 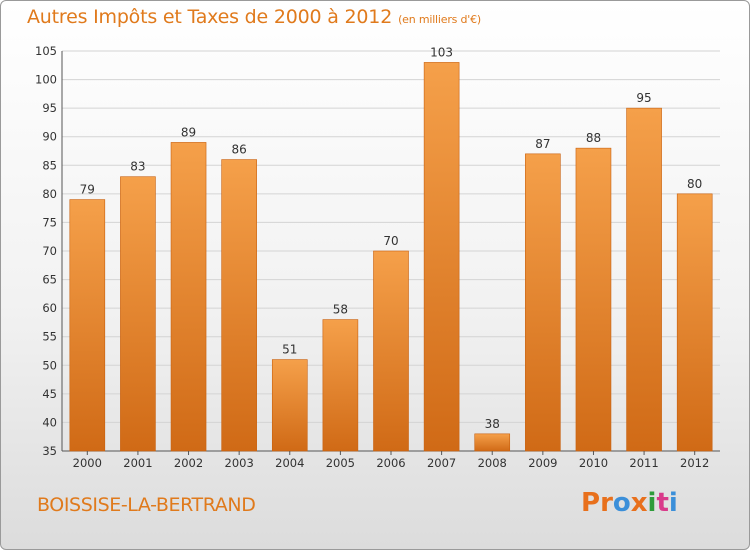 I want to click on bar-value-label: 89, so click(x=188, y=132).